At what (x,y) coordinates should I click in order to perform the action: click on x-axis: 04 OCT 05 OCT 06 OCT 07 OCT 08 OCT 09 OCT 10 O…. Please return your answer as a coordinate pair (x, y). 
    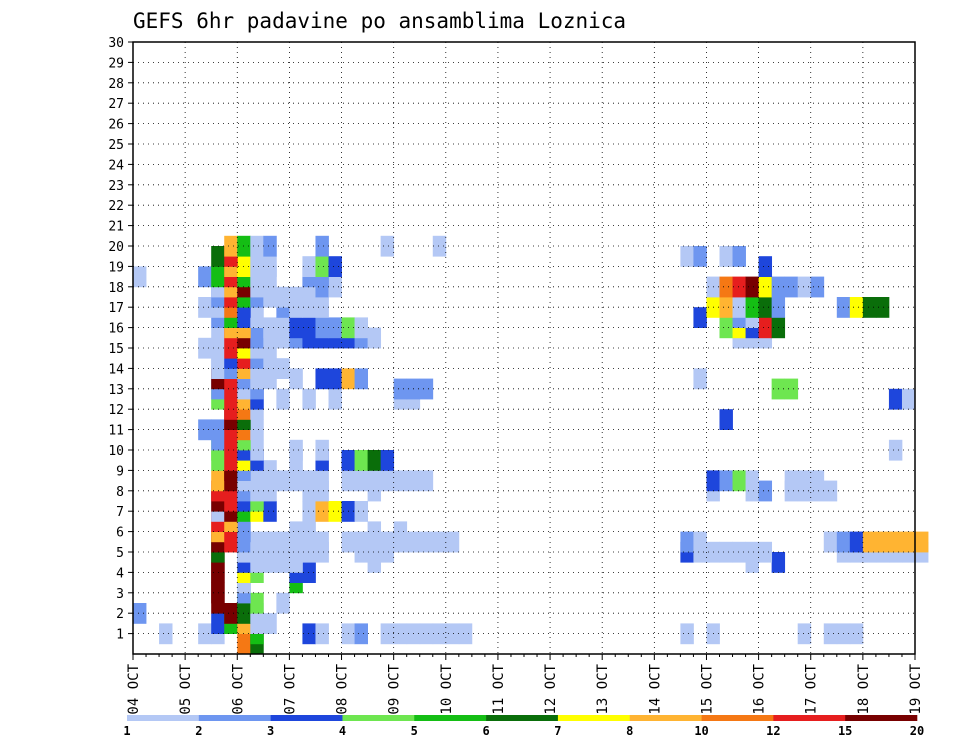
    Looking at the image, I should click on (525, 684).